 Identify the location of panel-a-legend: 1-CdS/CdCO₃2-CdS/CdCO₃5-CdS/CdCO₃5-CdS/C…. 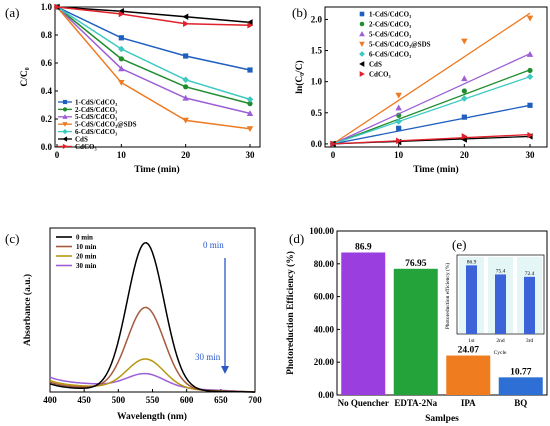
(97, 124).